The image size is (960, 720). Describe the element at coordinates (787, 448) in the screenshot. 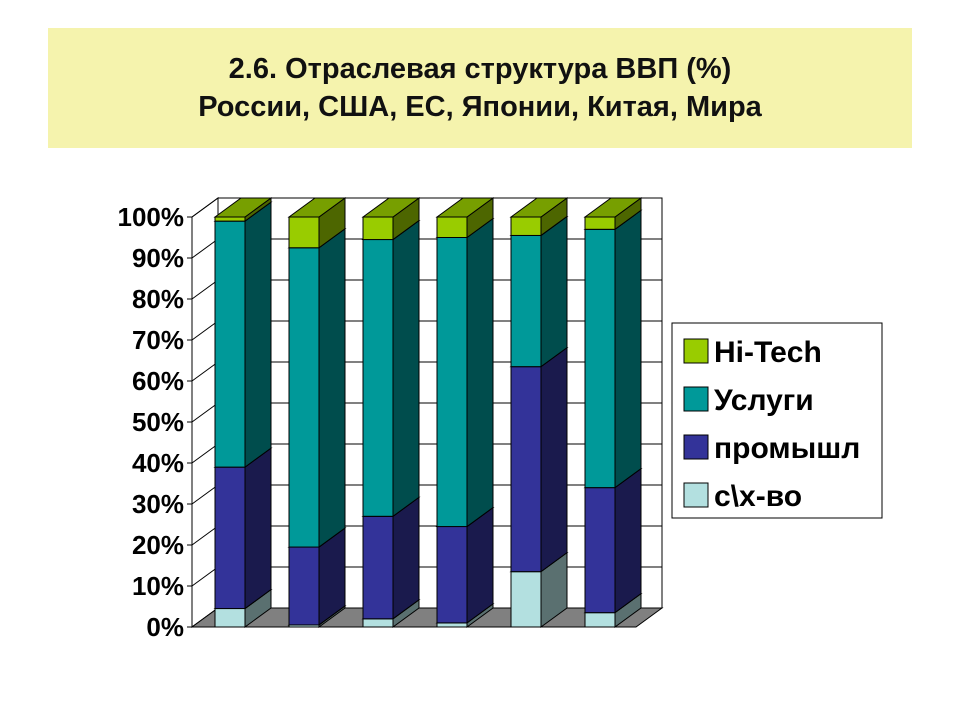

I see `legend-label: промышл` at that location.